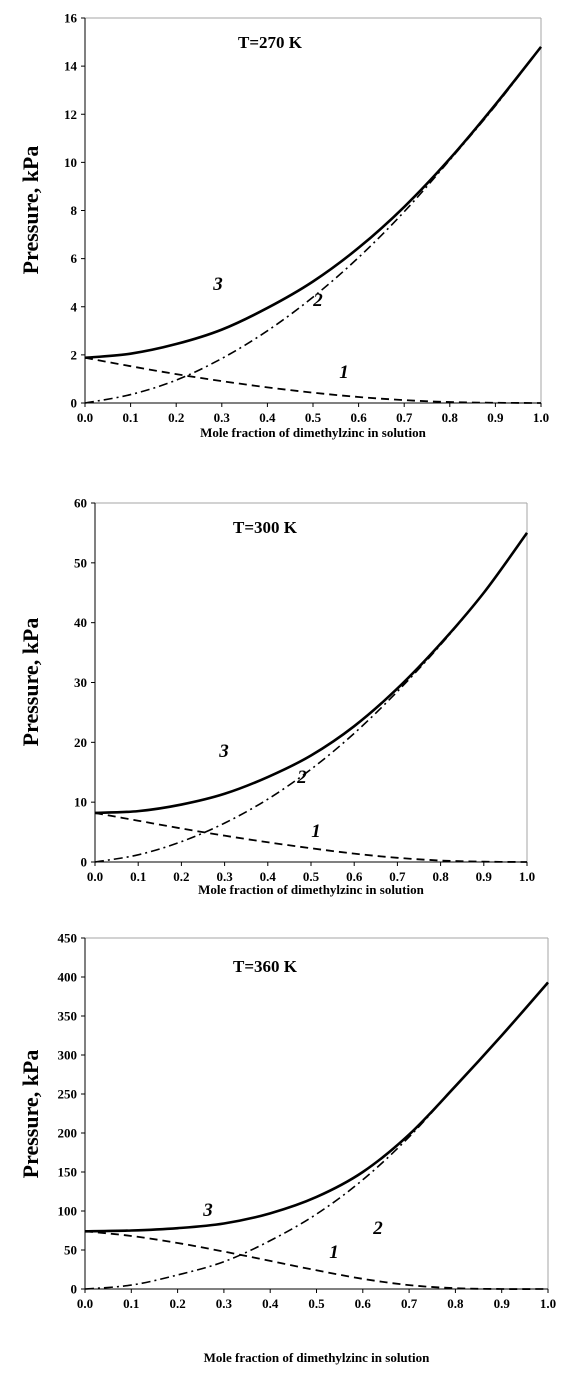 The image size is (562, 1397). I want to click on y-tick-label: 4, so click(74, 306).